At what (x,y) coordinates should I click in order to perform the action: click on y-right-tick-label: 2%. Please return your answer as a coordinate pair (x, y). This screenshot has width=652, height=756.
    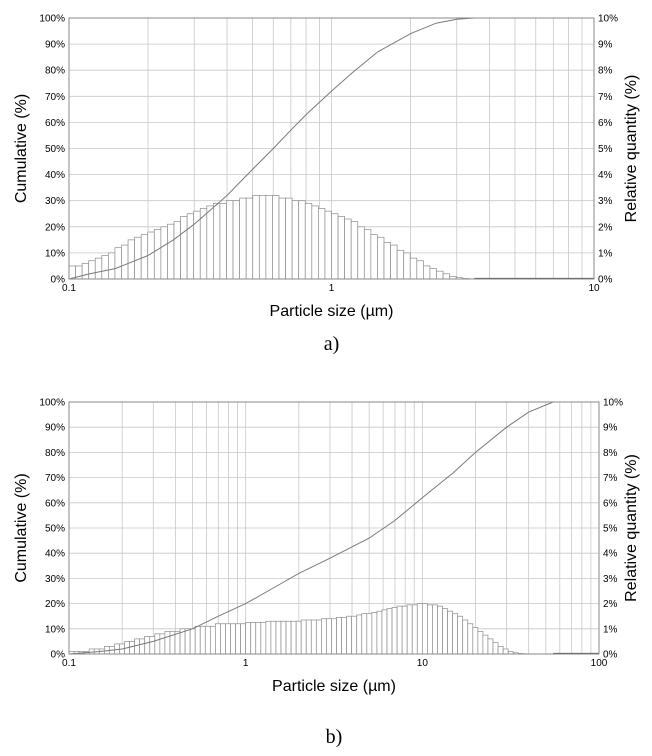
    Looking at the image, I should click on (610, 604).